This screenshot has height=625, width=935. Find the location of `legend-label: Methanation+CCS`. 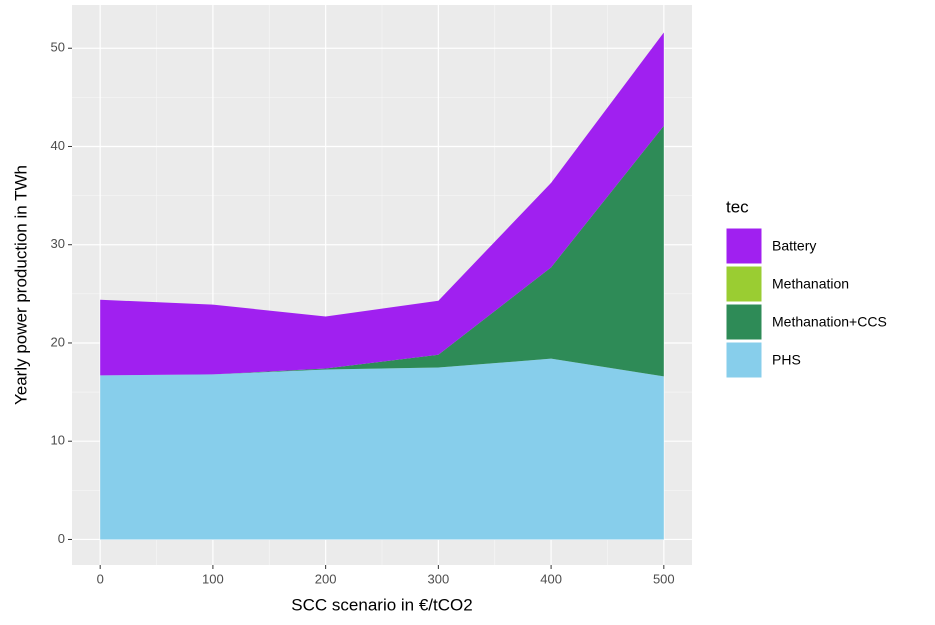

legend-label: Methanation+CCS is located at coordinates (829, 322).